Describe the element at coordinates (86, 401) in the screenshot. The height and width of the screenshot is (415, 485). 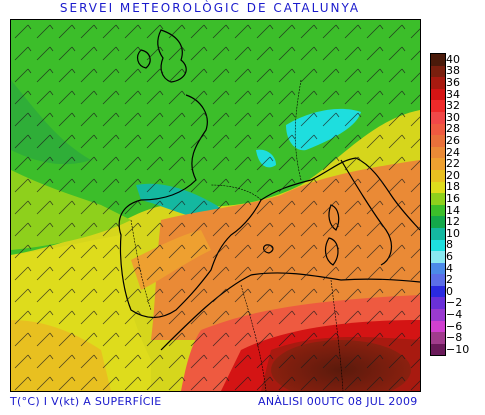
I see `variable-caption: T(°C) I V(kt) A SUPERFÍCIE` at that location.